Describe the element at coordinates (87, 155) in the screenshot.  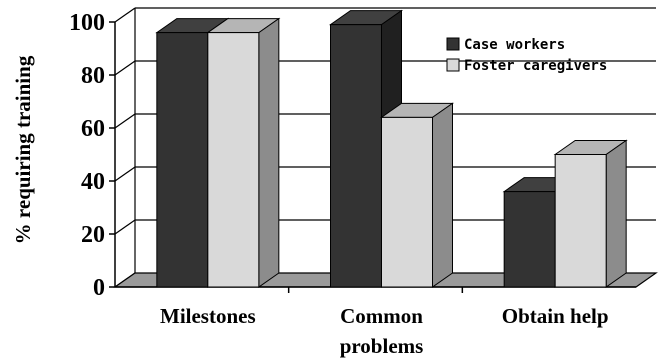
I see `y-tick-labels: 0 20 40 60 80 100` at that location.